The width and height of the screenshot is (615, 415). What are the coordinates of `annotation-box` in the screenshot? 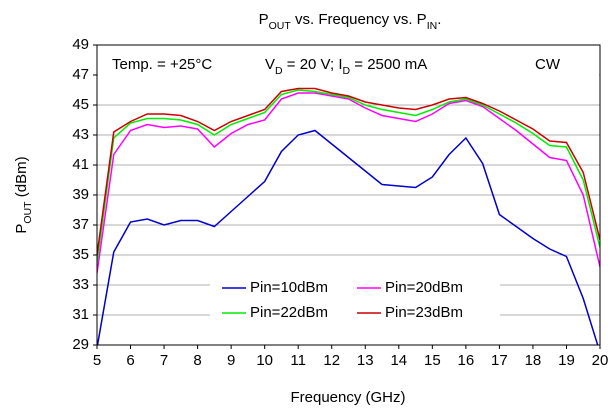 It's located at (348, 65).